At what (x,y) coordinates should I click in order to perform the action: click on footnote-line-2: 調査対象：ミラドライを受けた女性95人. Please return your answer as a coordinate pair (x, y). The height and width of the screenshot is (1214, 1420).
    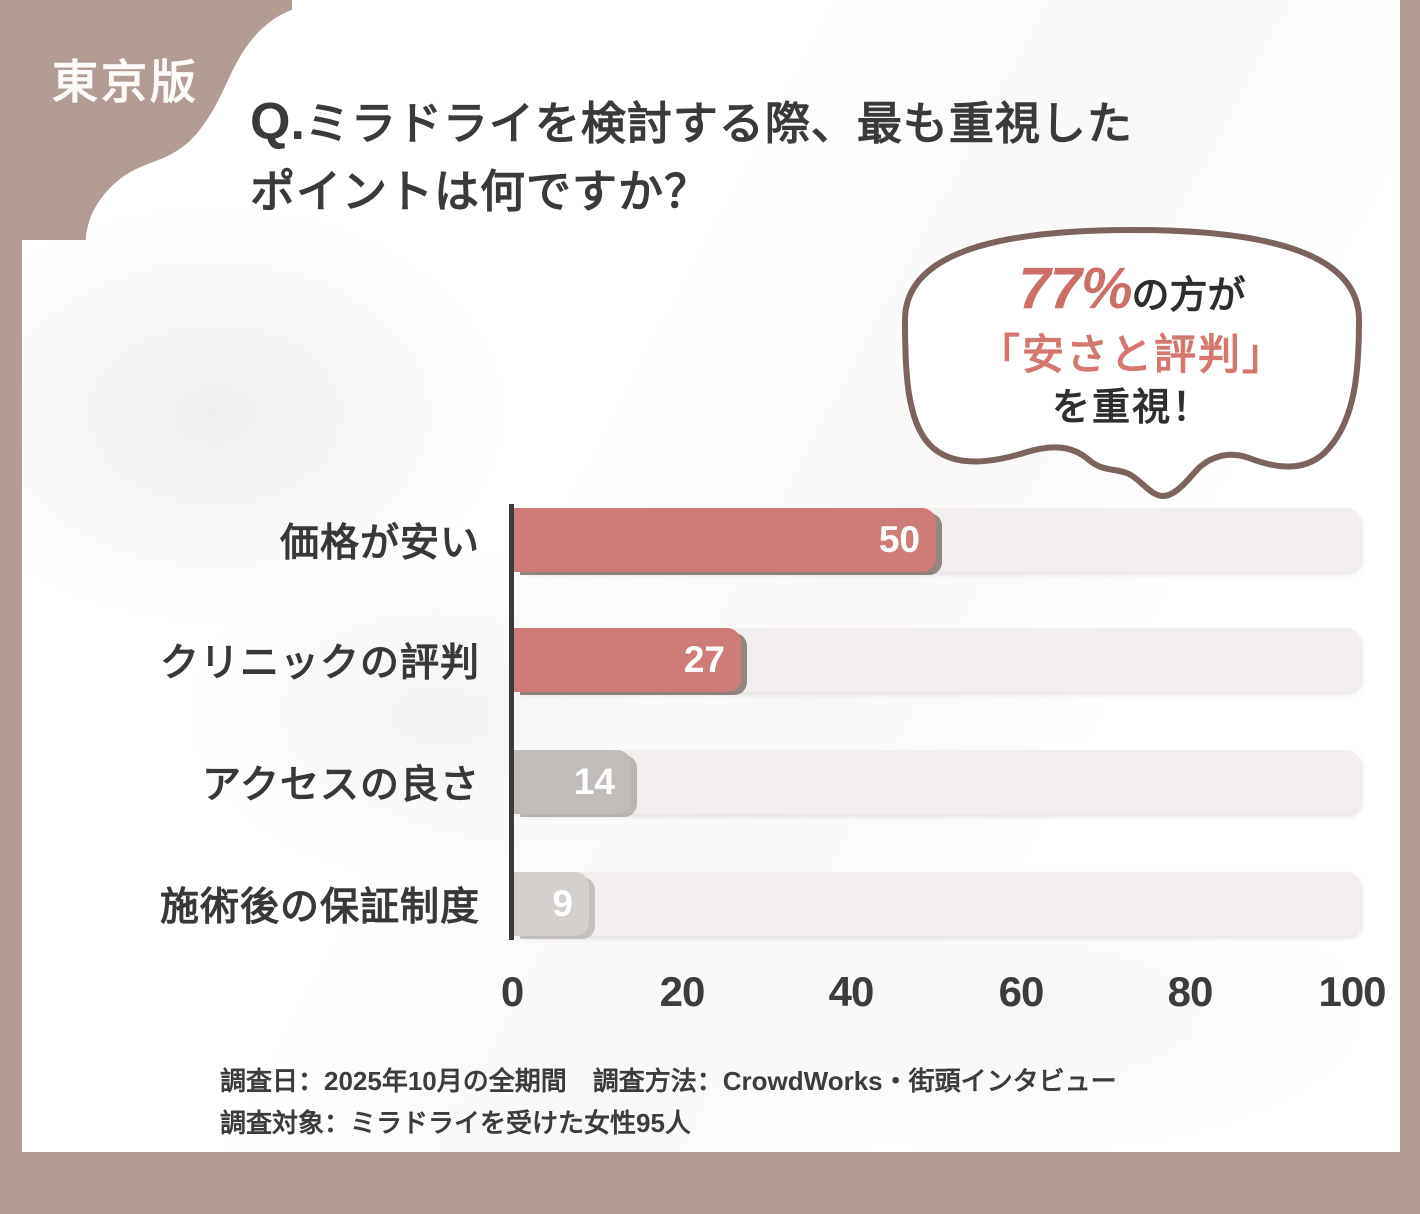
    Looking at the image, I should click on (455, 1123).